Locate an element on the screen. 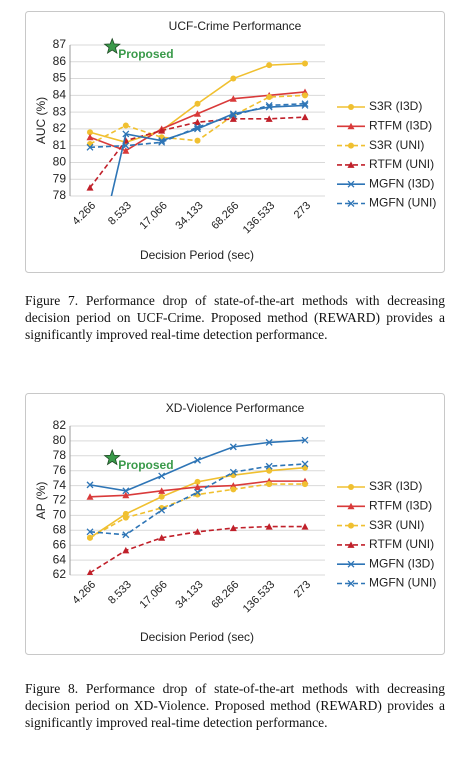  y-tick-label: 74 is located at coordinates (60, 485).